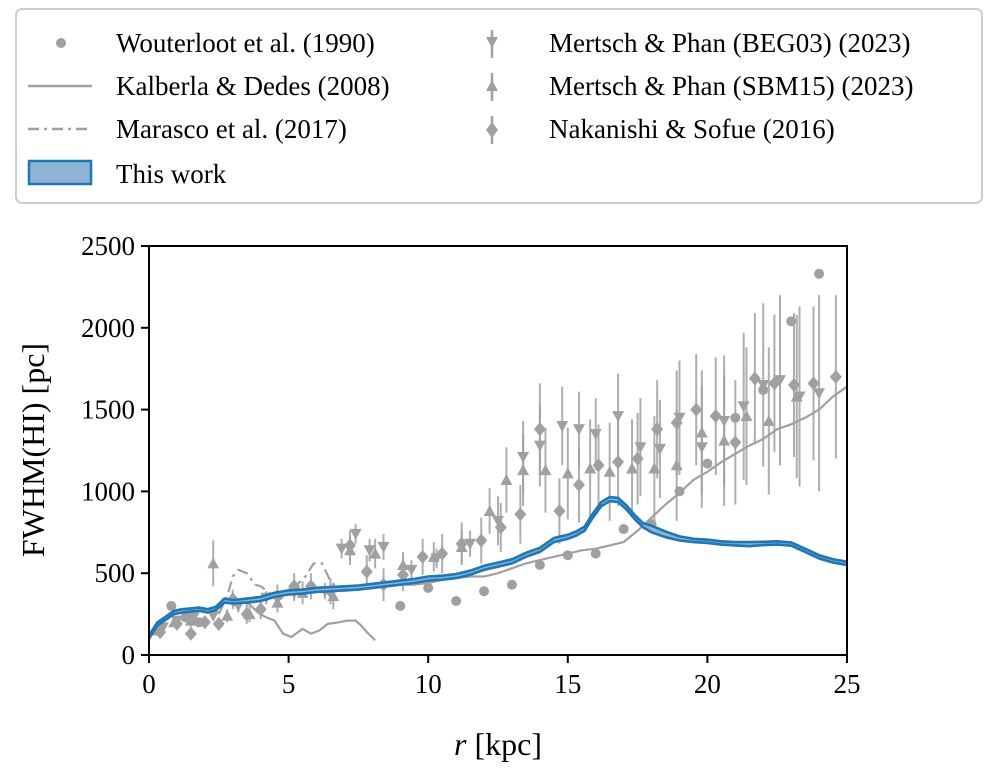  I want to click on x-axis-label: r [kpc], so click(498, 744).